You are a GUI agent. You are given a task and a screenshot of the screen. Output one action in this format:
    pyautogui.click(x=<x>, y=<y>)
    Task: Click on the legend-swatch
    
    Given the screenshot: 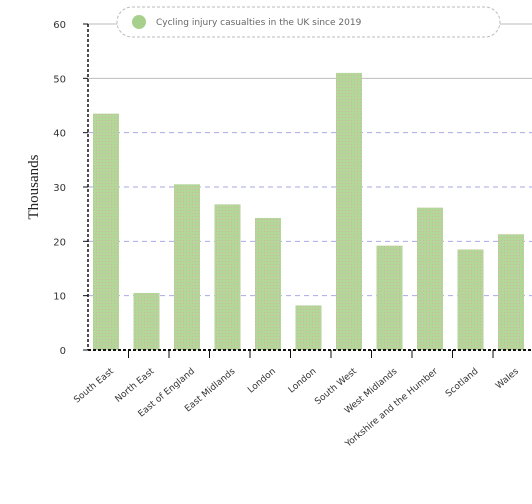 What is the action you would take?
    pyautogui.click(x=139, y=22)
    